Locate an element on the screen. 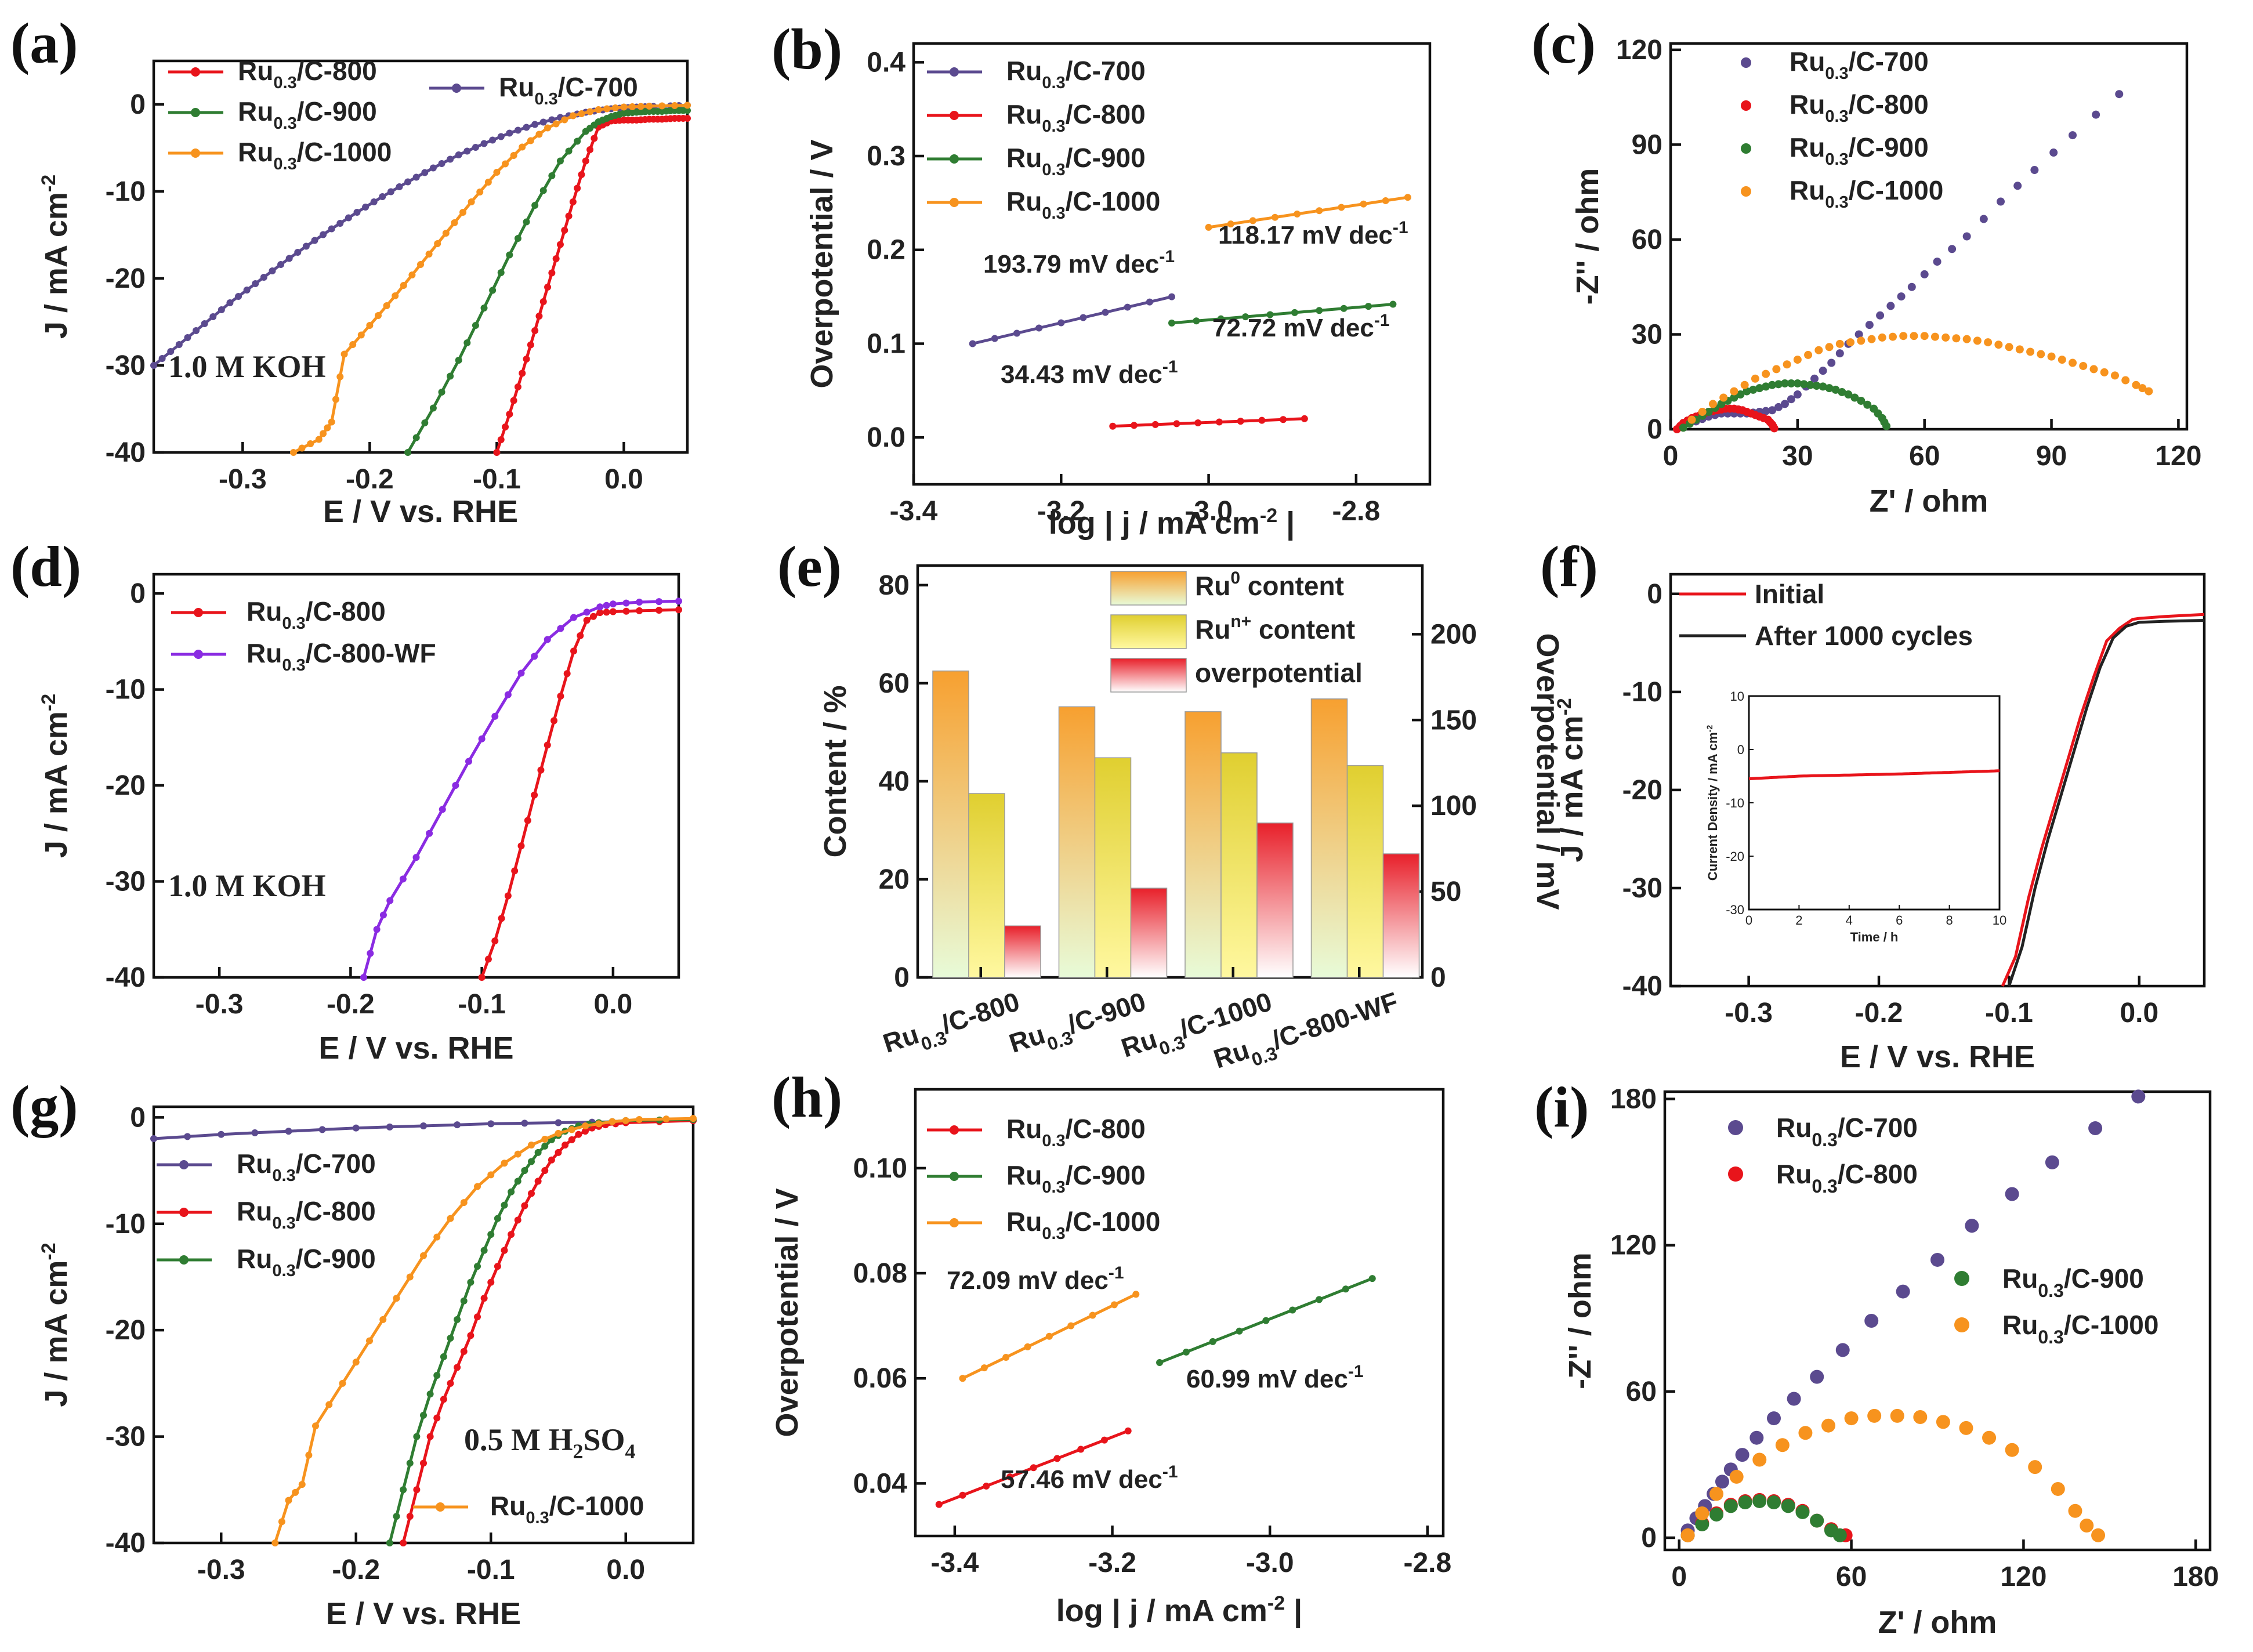 The width and height of the screenshot is (2253, 1652). y-tick-label: 0.10 is located at coordinates (880, 1168).